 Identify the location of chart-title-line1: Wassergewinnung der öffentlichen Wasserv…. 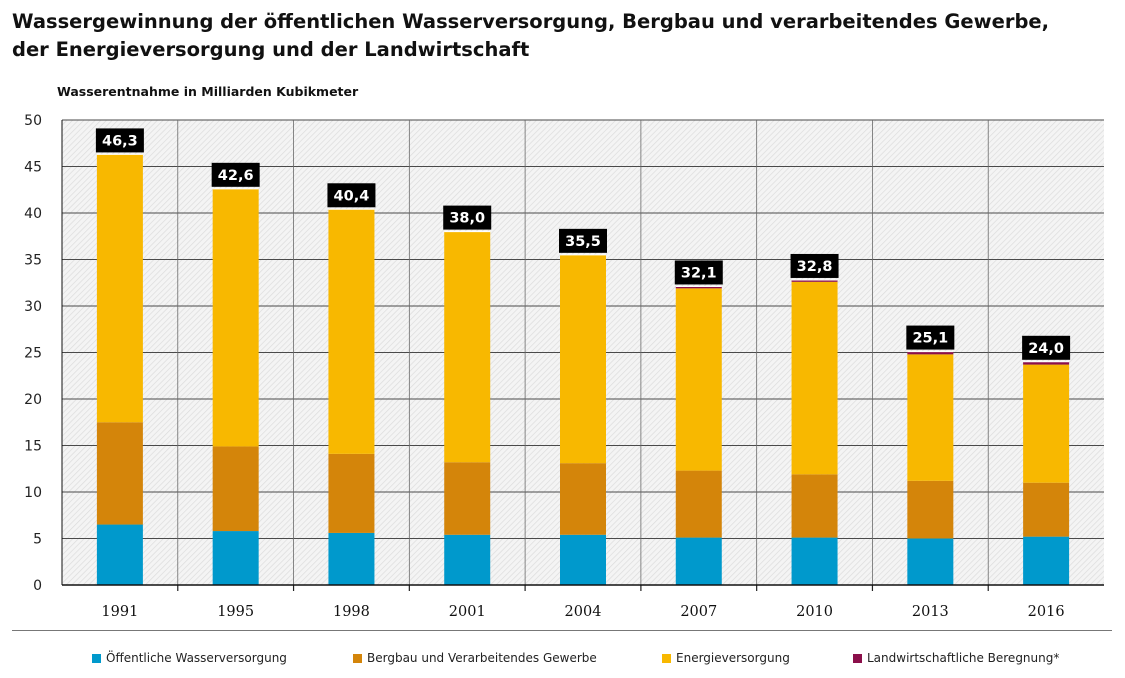
(531, 21).